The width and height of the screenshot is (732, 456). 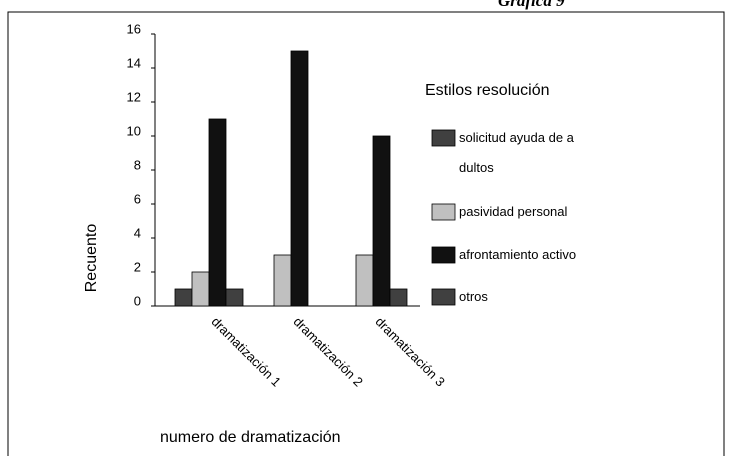 I want to click on y-tick-label: 4, so click(x=137, y=232).